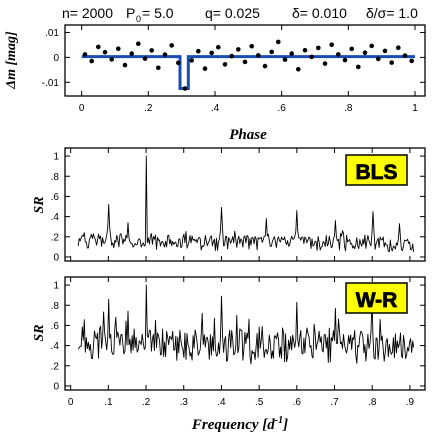 This screenshot has width=436, height=444. Describe the element at coordinates (415, 108) in the screenshot. I see `phase-x-tick-label: 1` at that location.